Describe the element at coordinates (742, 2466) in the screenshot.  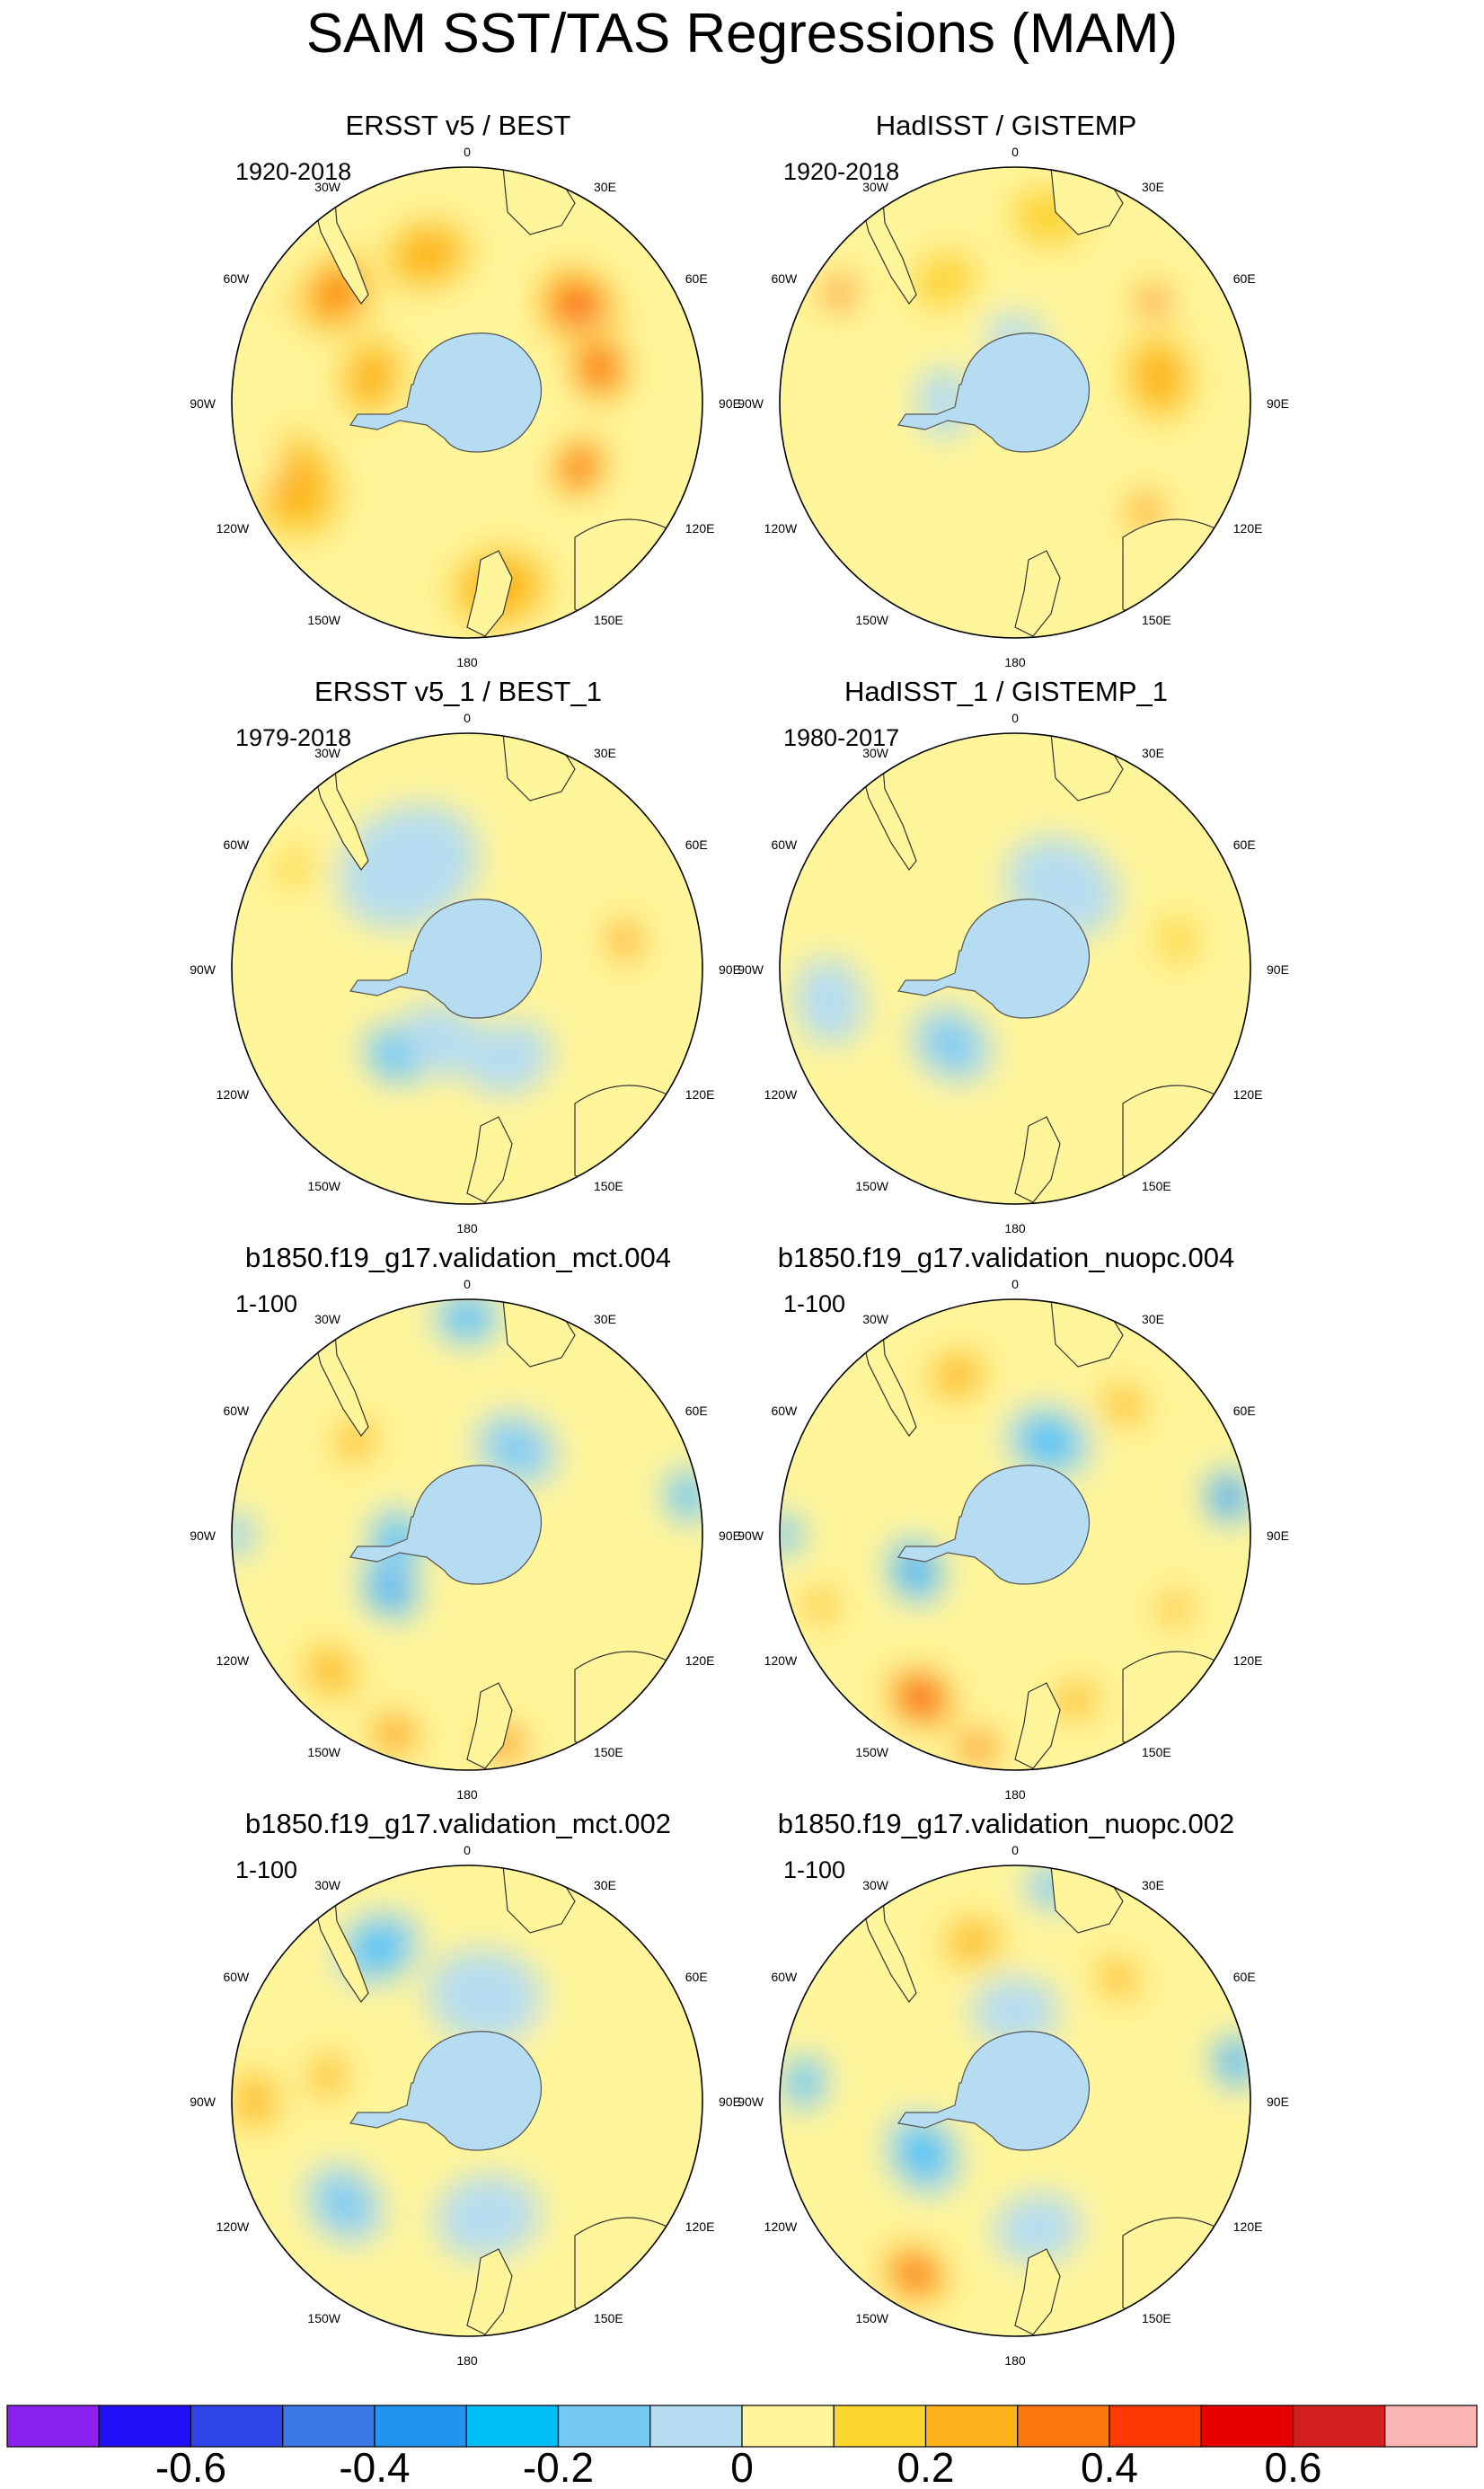
I see `colorbar-tick-label: 0` at that location.